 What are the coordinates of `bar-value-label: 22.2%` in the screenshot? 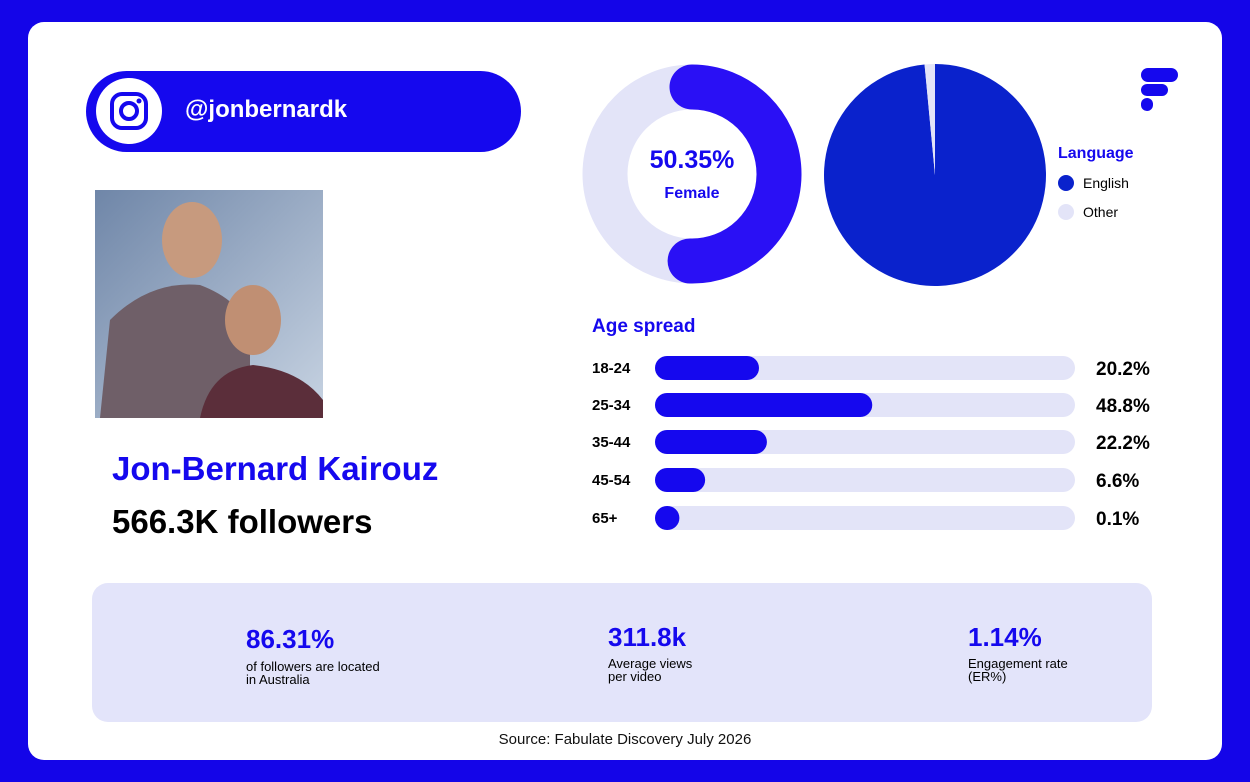 It's located at (1123, 443).